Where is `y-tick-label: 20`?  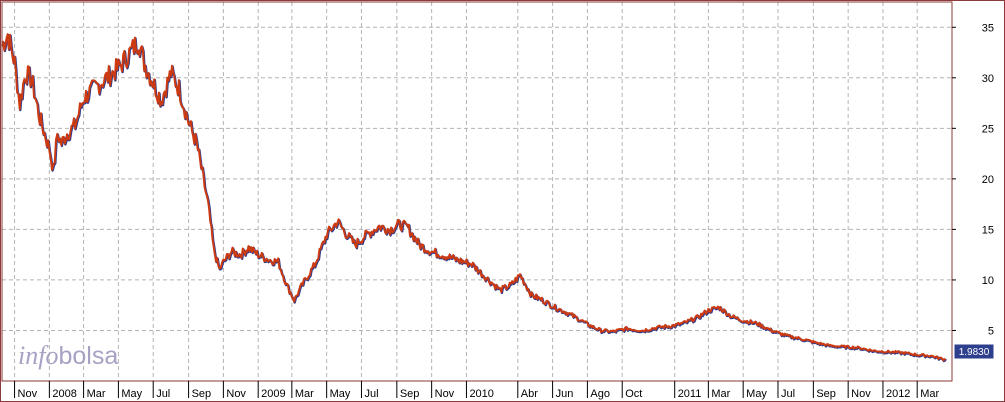
y-tick-label: 20 is located at coordinates (988, 180).